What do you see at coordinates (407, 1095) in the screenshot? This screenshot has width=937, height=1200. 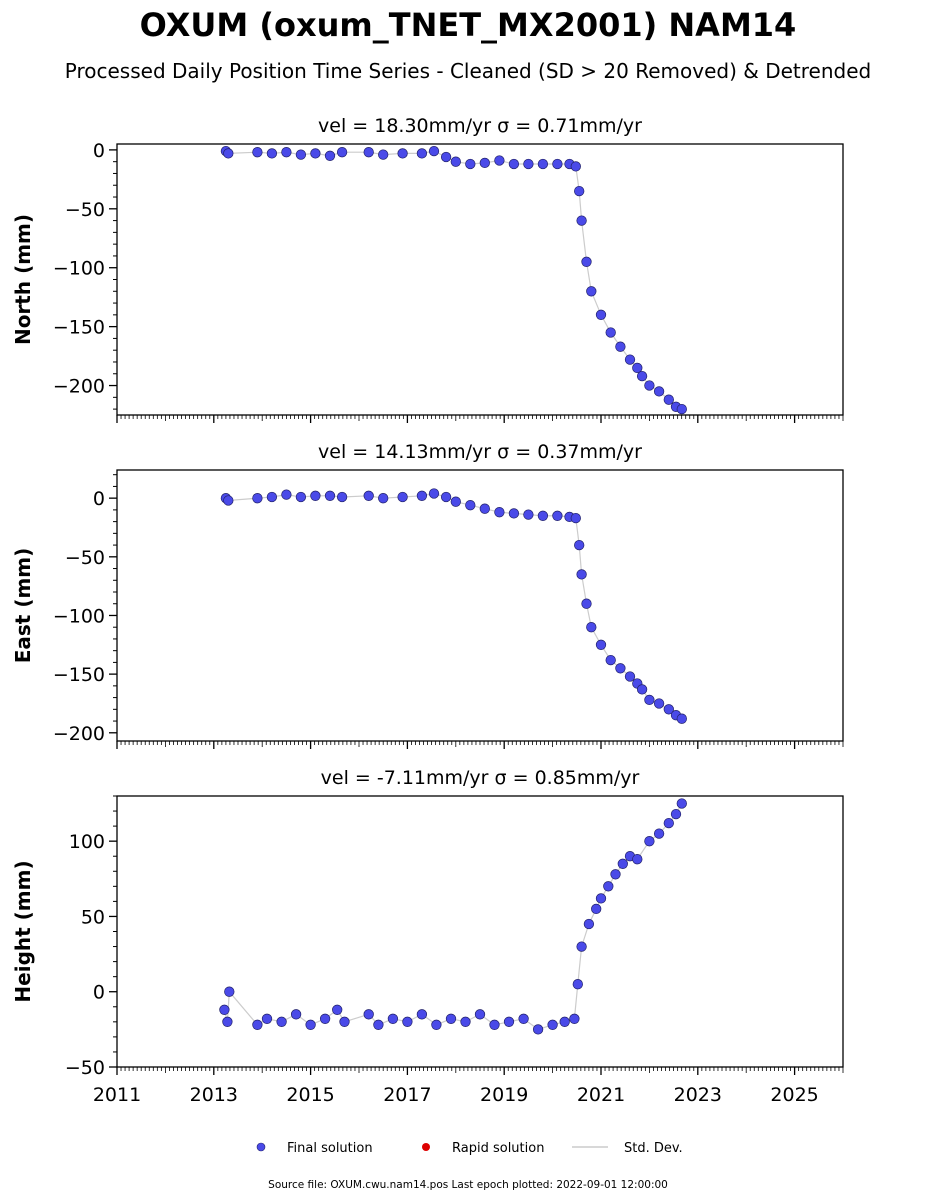 I see `x-tick-label: 2017` at bounding box center [407, 1095].